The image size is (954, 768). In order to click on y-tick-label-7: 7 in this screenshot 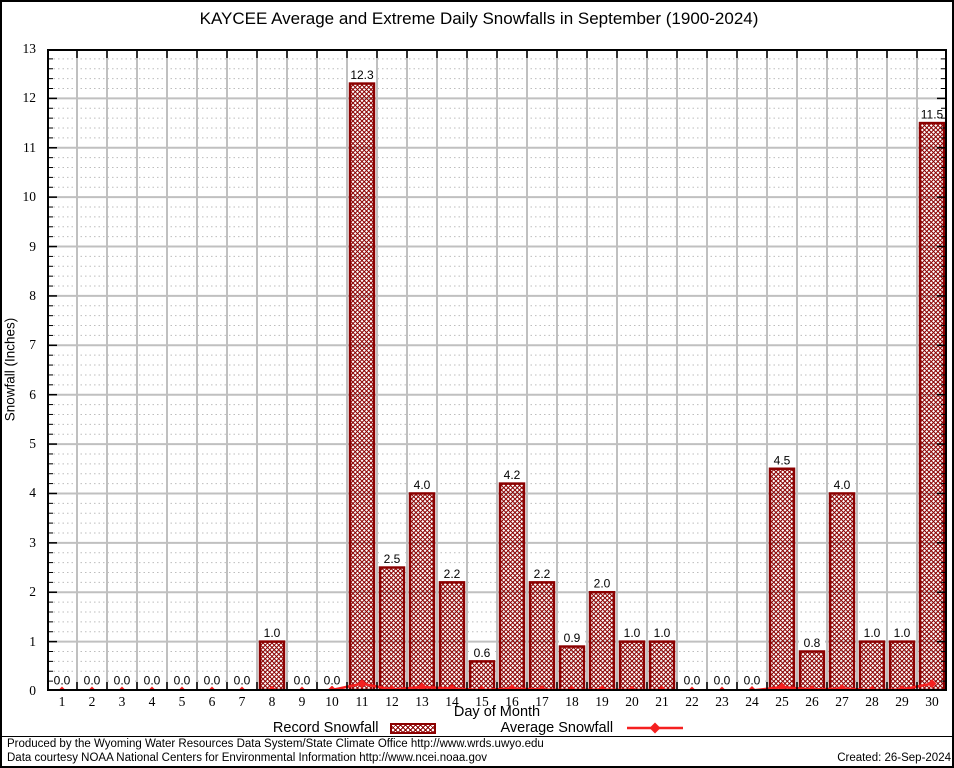, I will do `click(32, 345)`.